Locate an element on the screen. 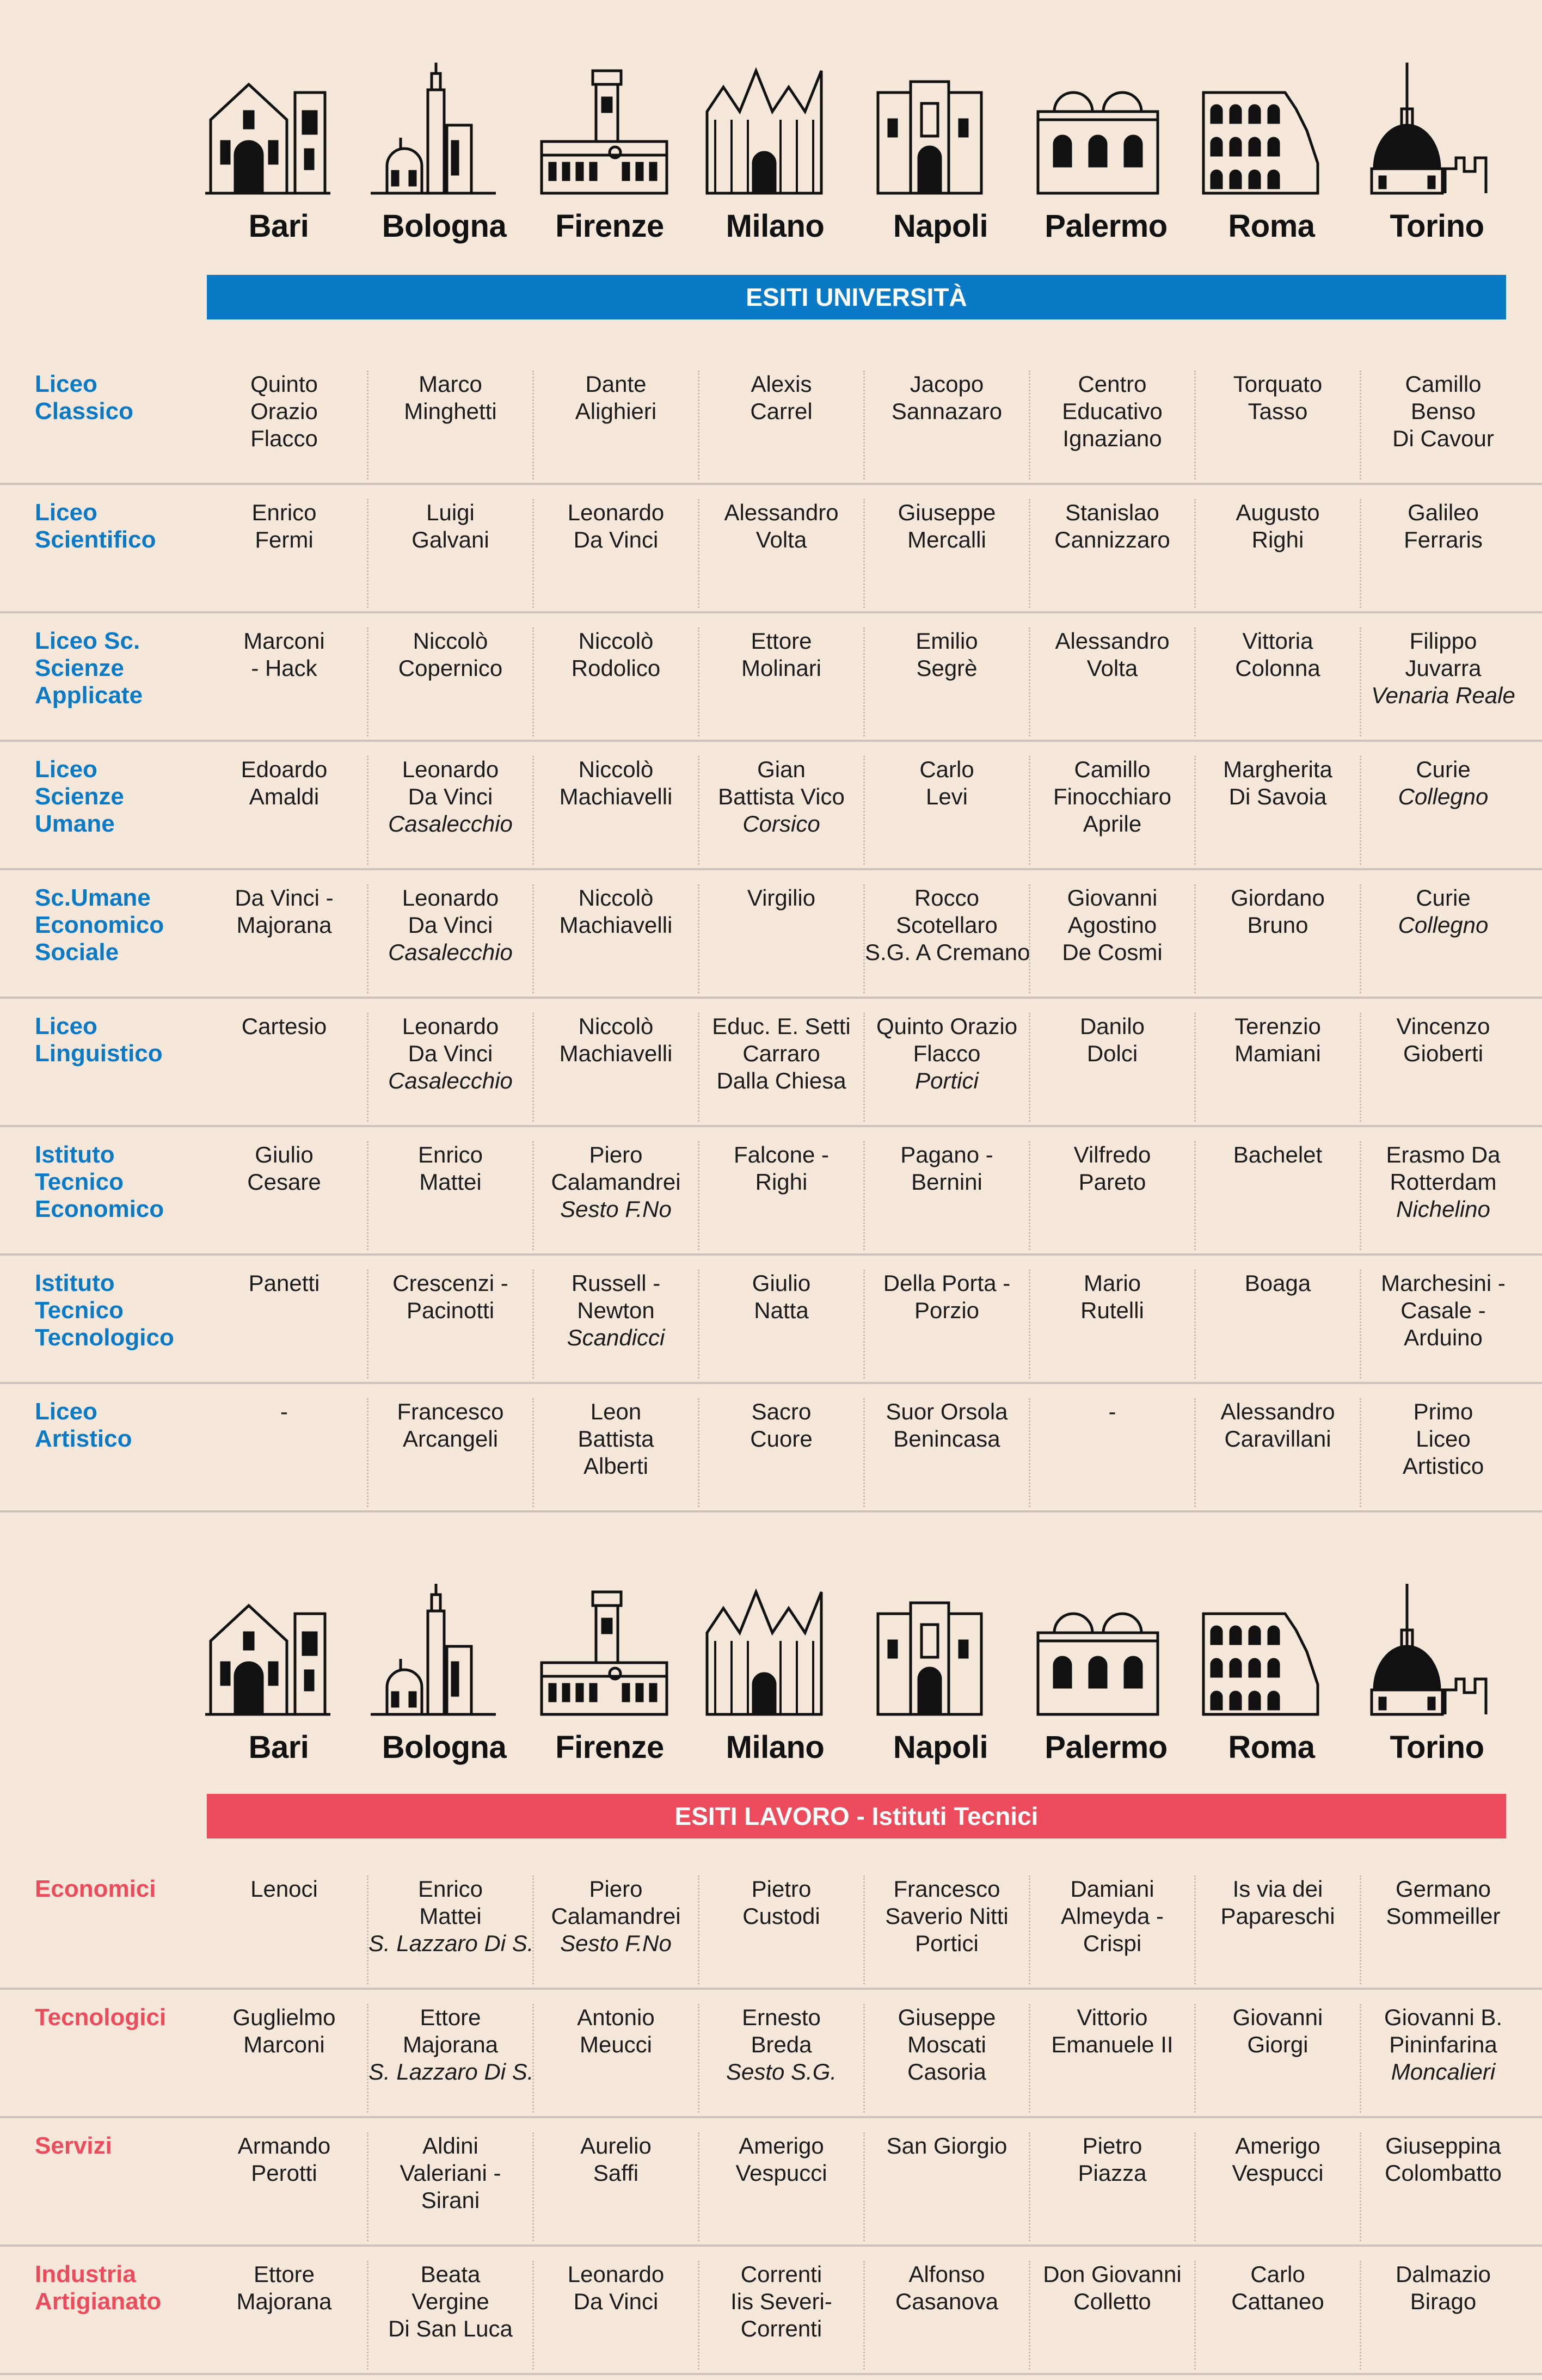  school-name-line: Machiavelli is located at coordinates (616, 925).